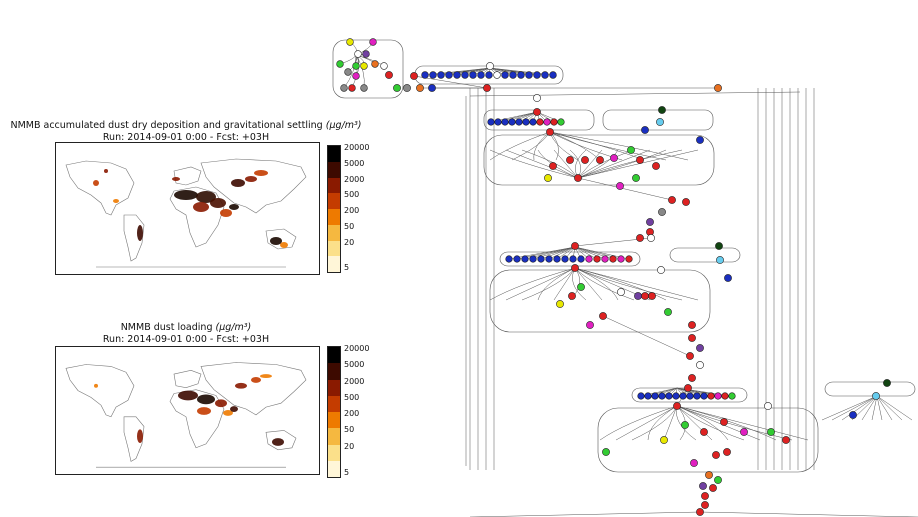 This screenshot has height=517, width=918. I want to click on colorbar-tick-label: 500, so click(352, 397).